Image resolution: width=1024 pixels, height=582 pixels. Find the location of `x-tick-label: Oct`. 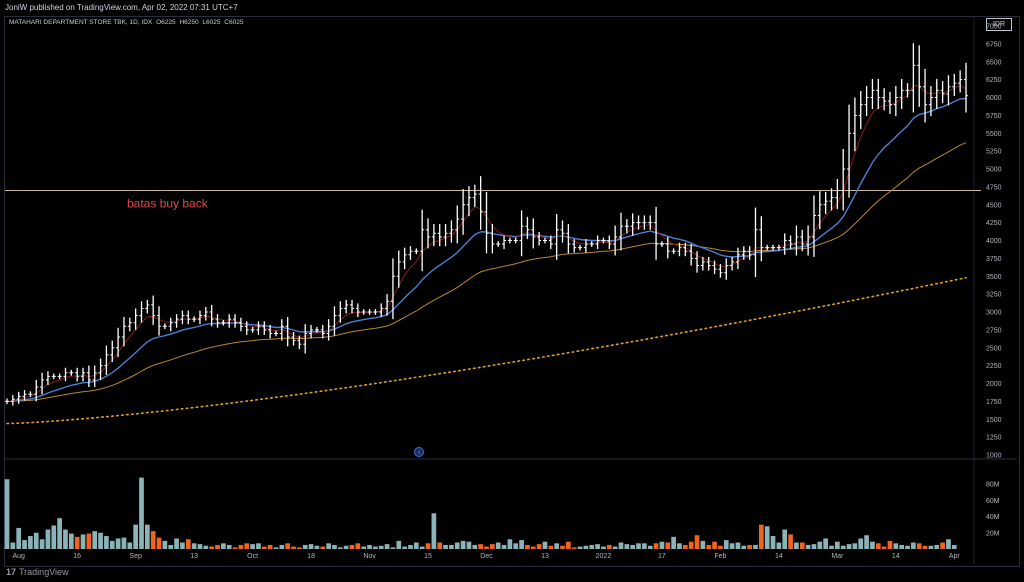

x-tick-label: Oct is located at coordinates (252, 556).